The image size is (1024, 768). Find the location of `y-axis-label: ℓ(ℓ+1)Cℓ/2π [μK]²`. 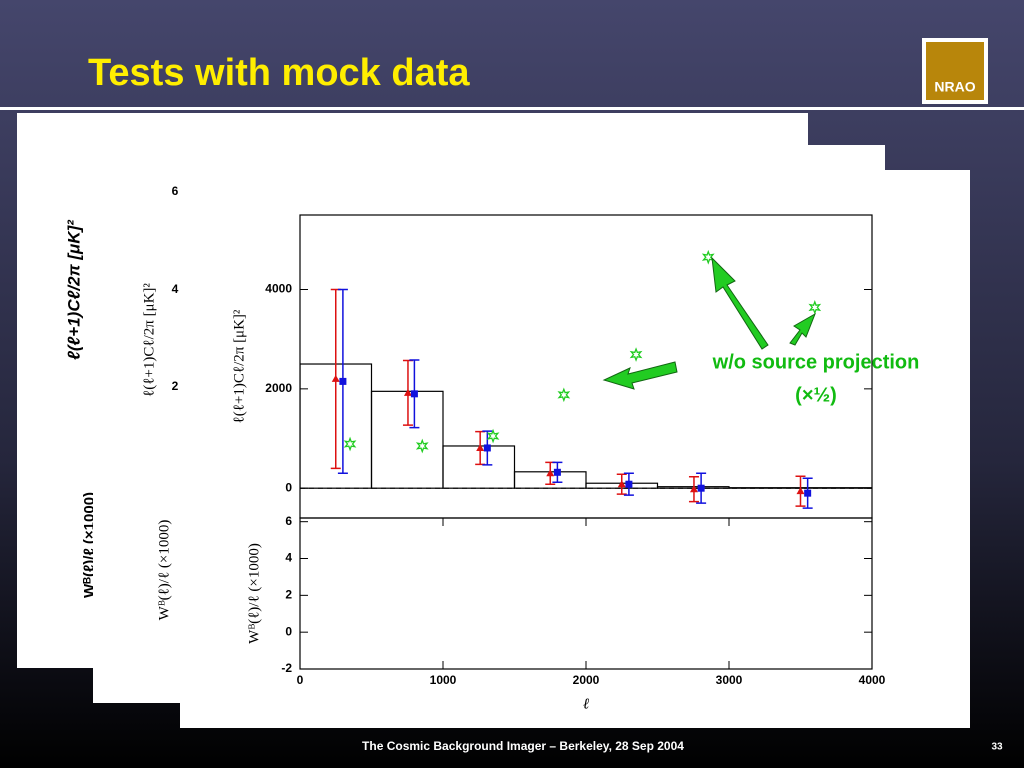

y-axis-label: ℓ(ℓ+1)Cℓ/2π [μK]² is located at coordinates (239, 366).